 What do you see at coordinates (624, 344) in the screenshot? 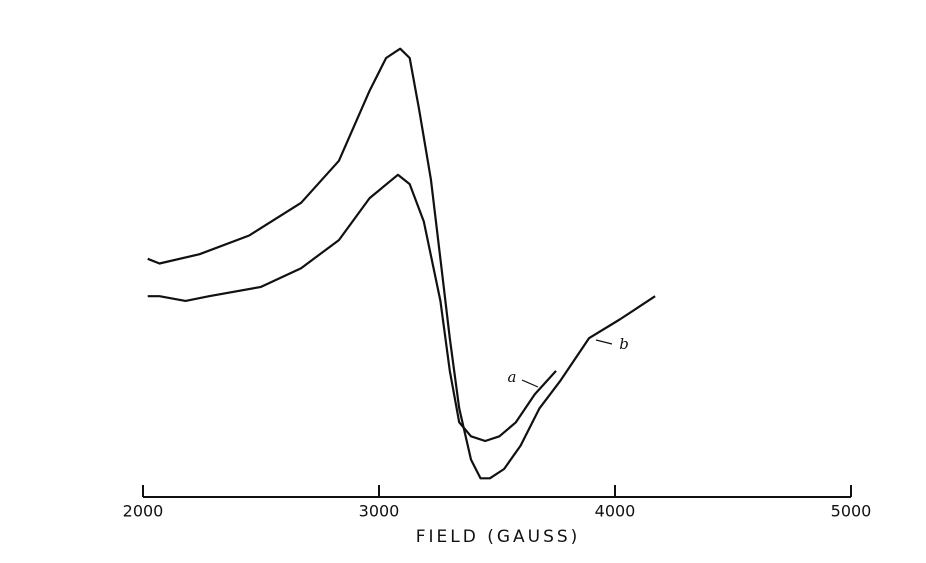
I see `curve-label: b` at bounding box center [624, 344].